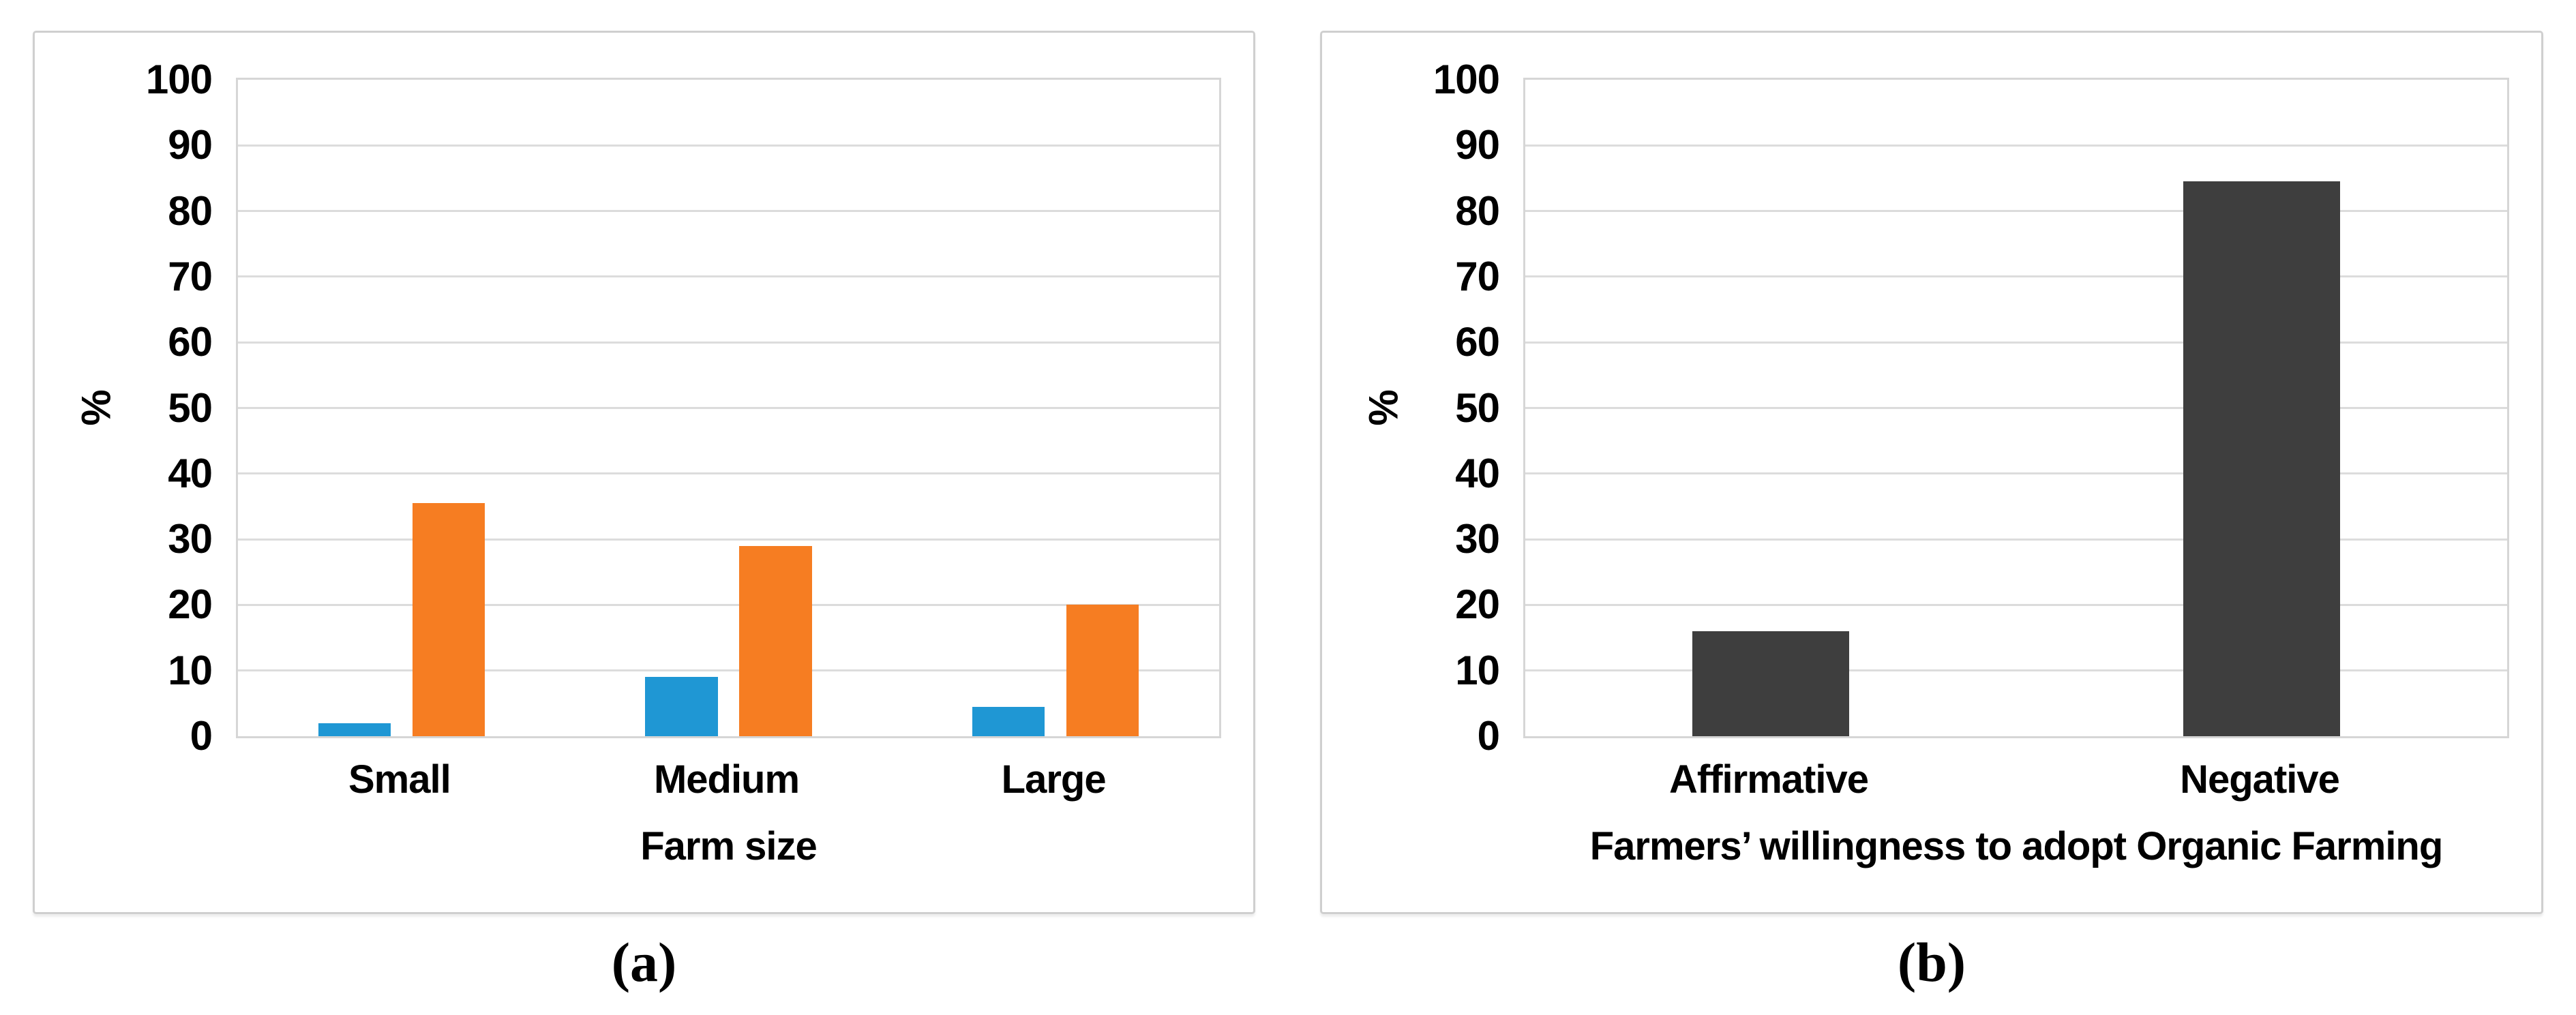 The image size is (2576, 1015). Describe the element at coordinates (644, 962) in the screenshot. I see `subfigure-caption-a: (a)` at that location.